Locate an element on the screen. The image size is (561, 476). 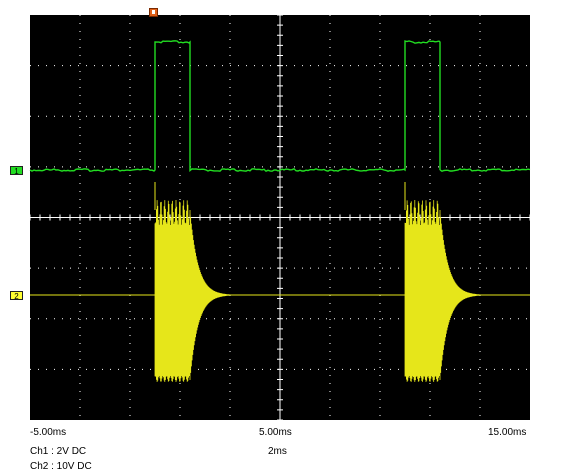
ch2-setting: Ch2 : 10V DC is located at coordinates (61, 466).